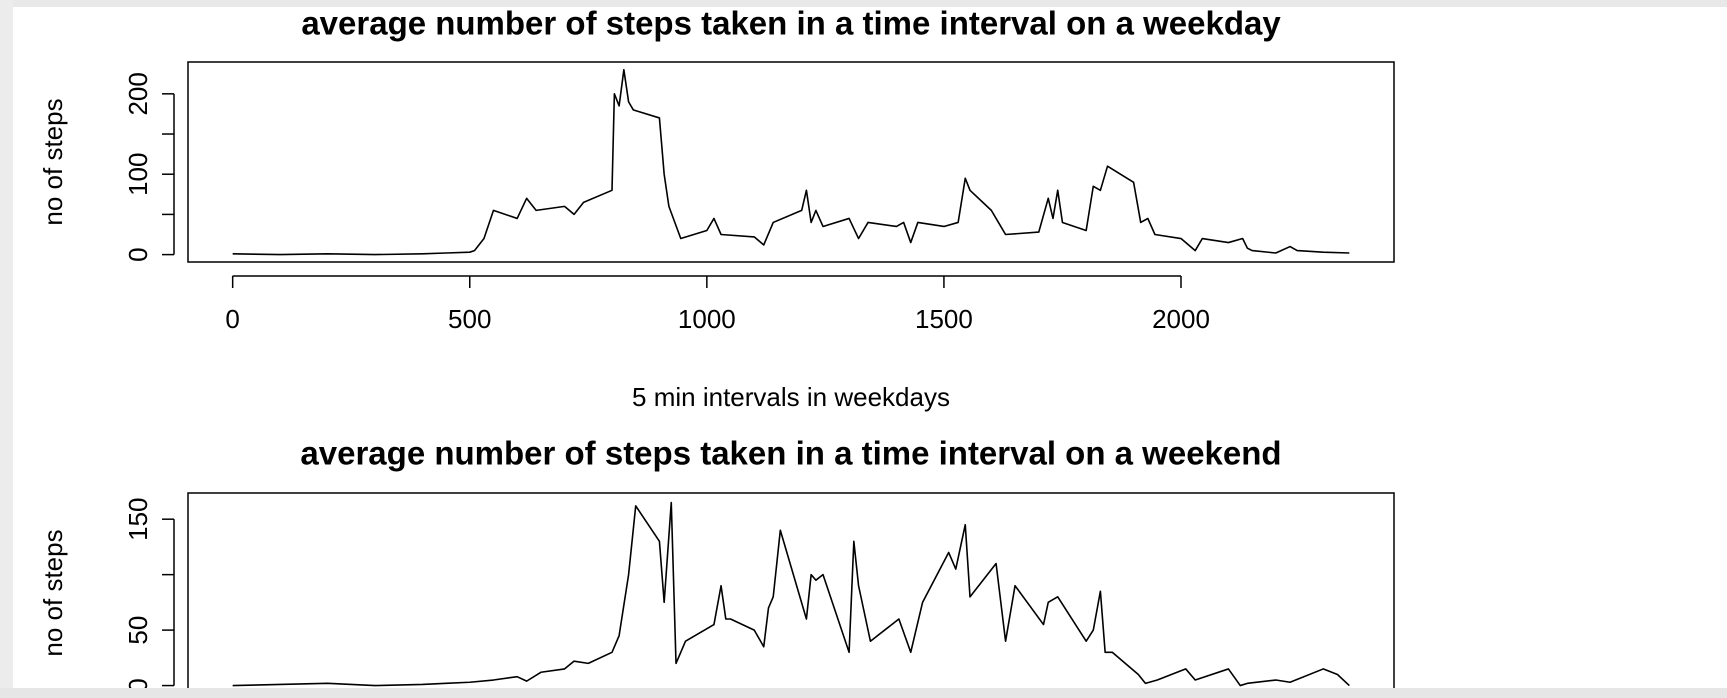 The height and width of the screenshot is (698, 1727). Describe the element at coordinates (6, 349) in the screenshot. I see `left-strip` at that location.